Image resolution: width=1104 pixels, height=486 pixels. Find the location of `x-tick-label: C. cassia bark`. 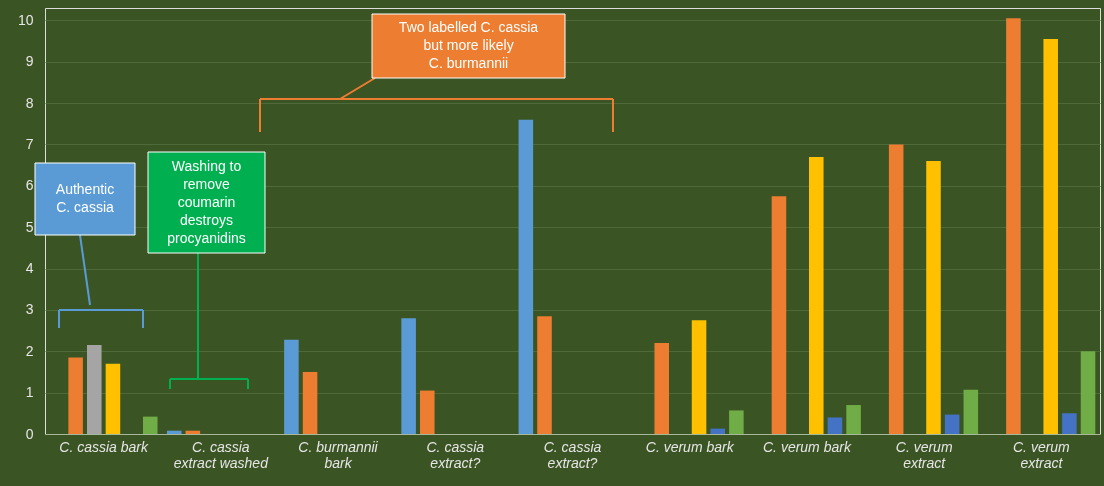

x-tick-label: C. cassia bark is located at coordinates (104, 446).